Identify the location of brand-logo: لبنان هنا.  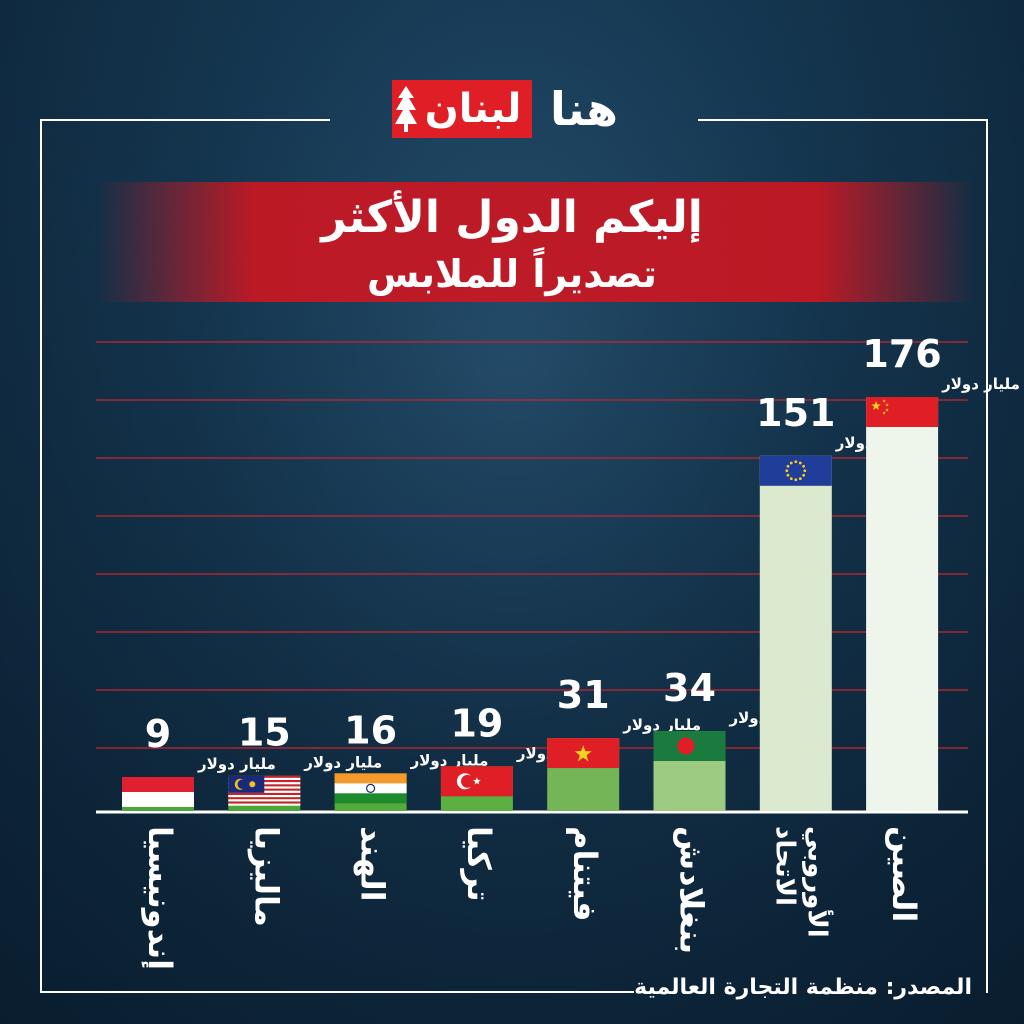
(513, 109).